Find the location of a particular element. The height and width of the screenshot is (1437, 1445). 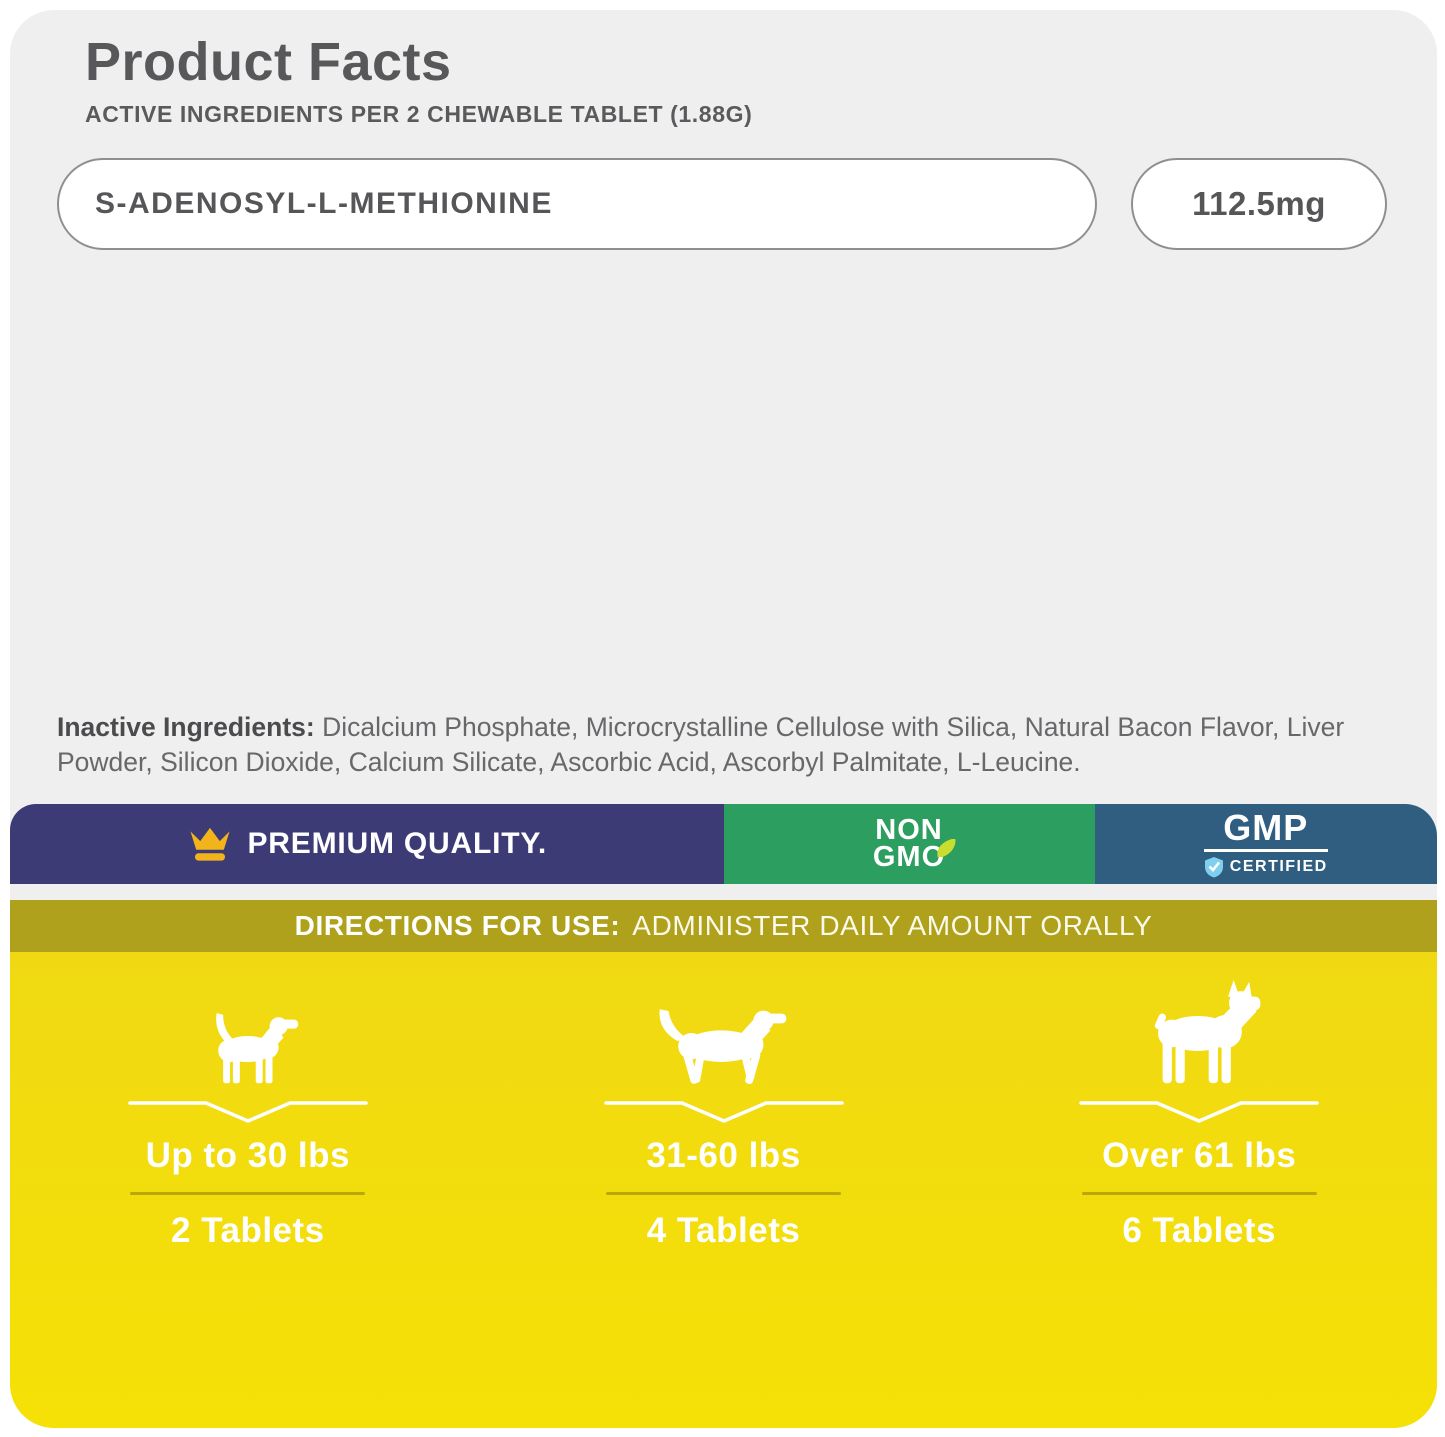

non-gmo-line2: GMO is located at coordinates (909, 856).